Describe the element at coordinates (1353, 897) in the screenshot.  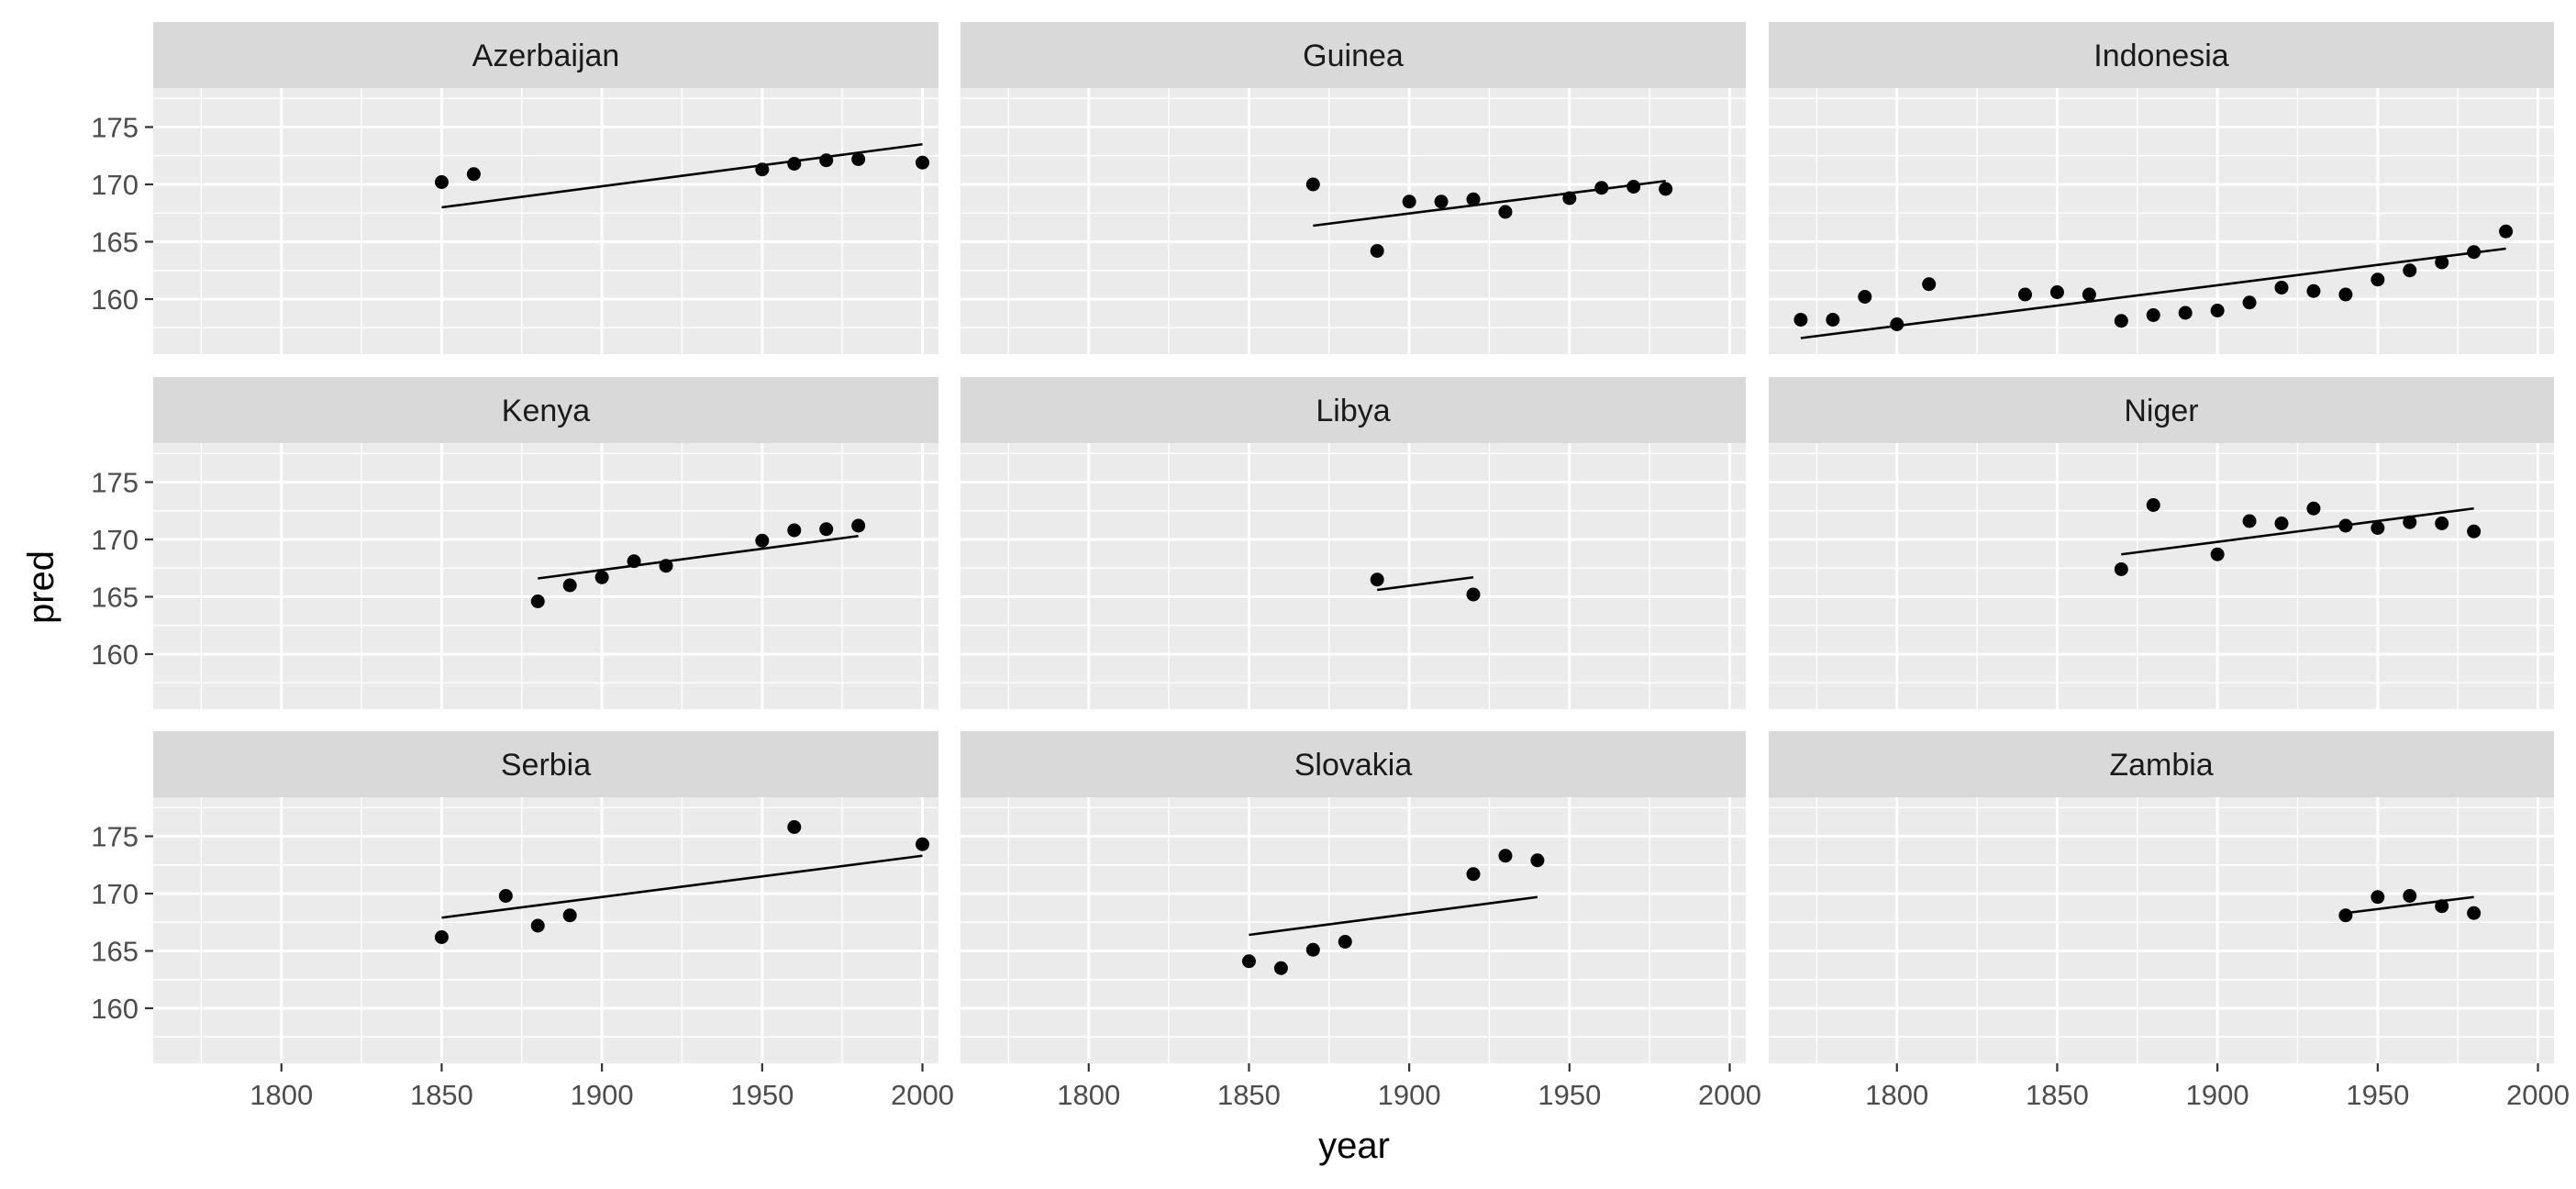
I see `facet-slovakia: Slovakia` at that location.